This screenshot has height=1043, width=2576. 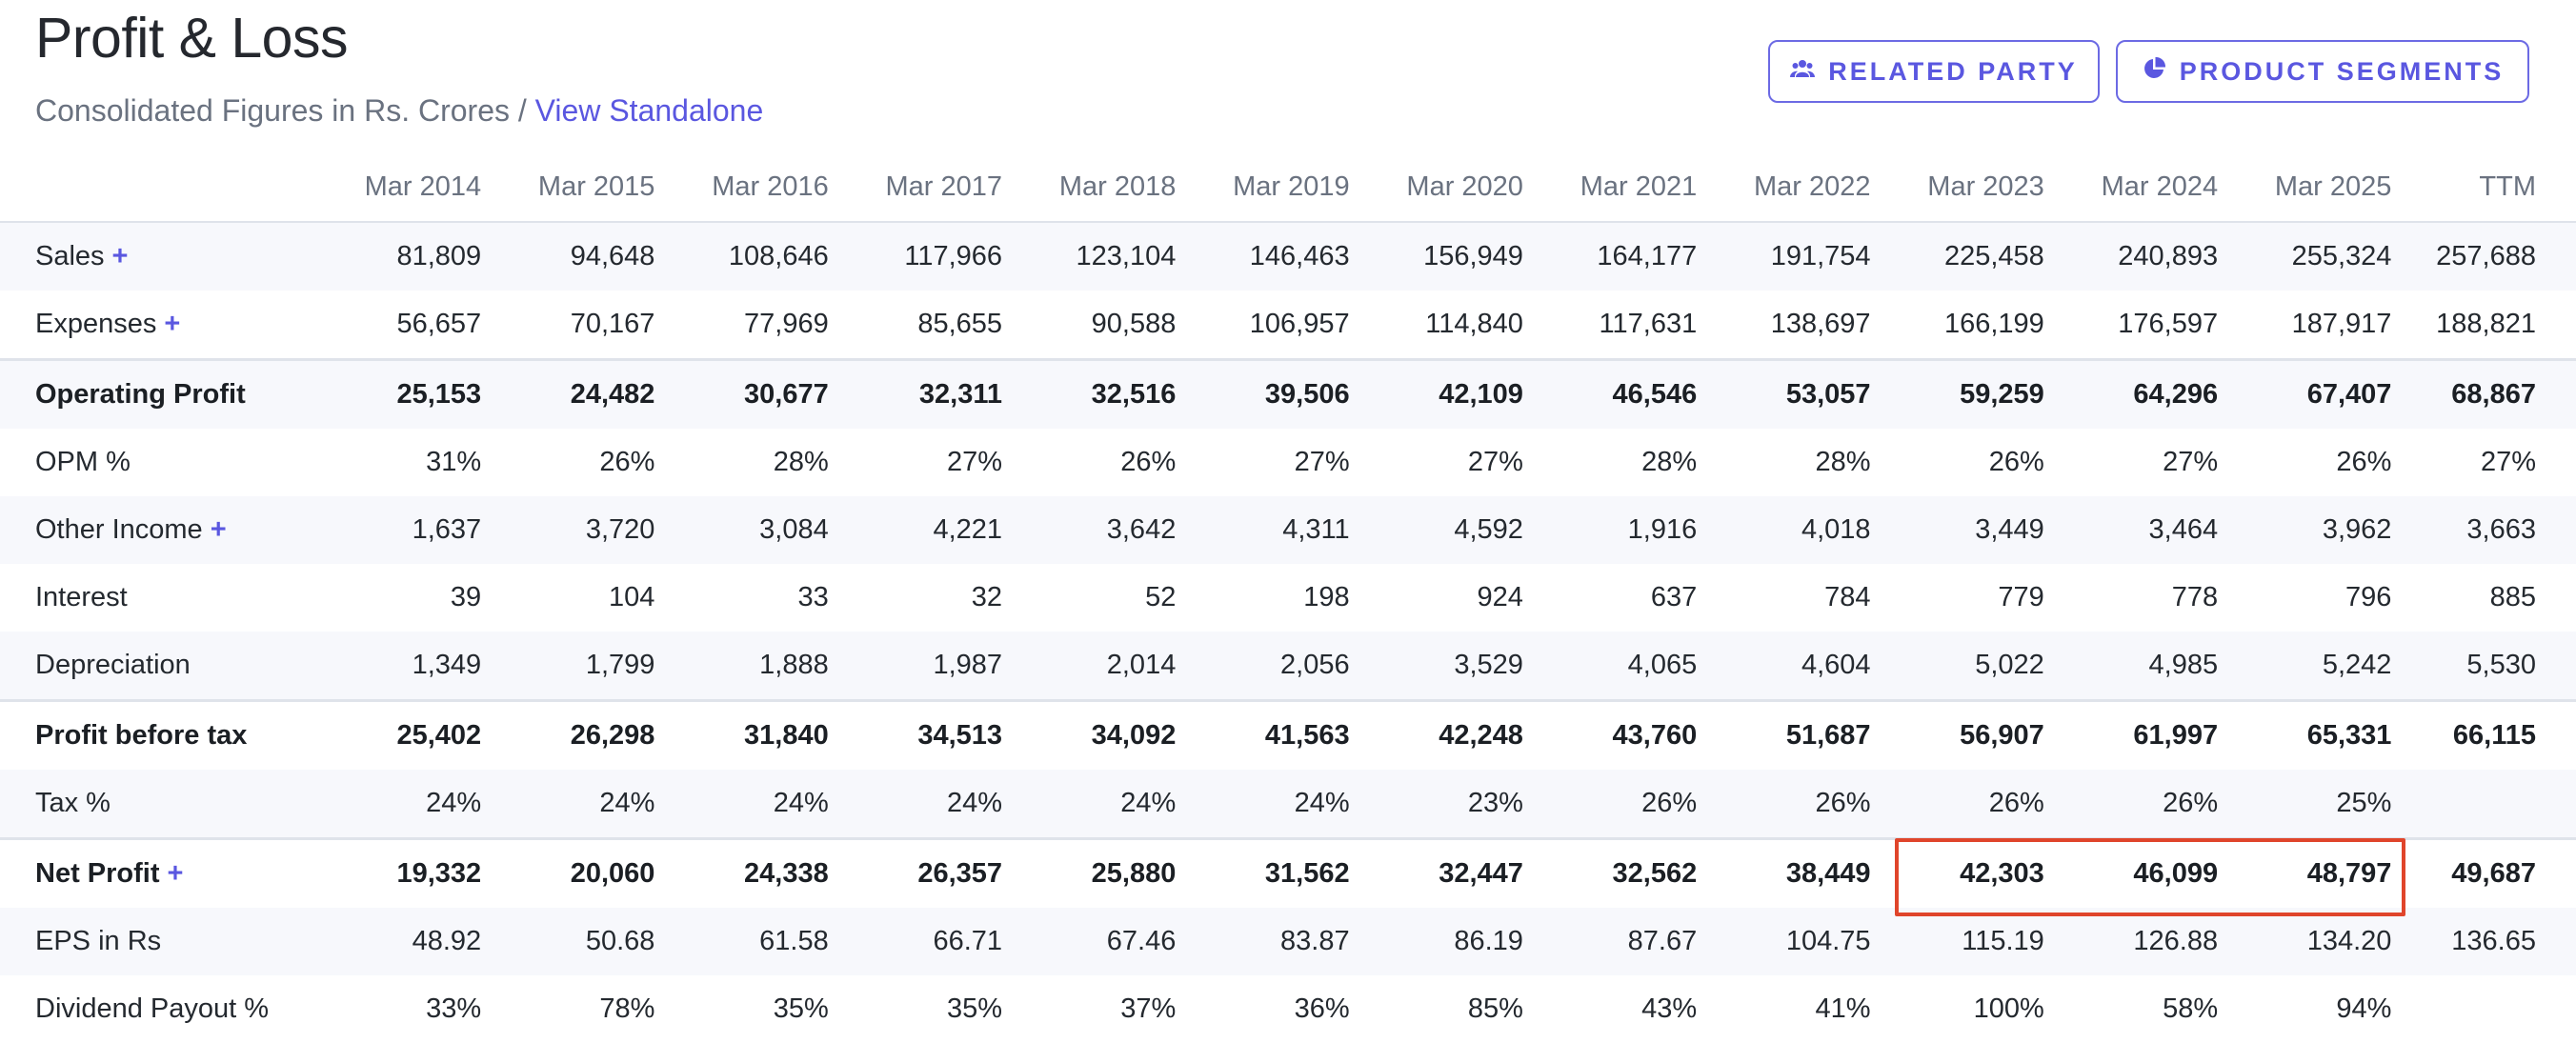 I want to click on row-label-cell: Other Income +, so click(x=154, y=530).